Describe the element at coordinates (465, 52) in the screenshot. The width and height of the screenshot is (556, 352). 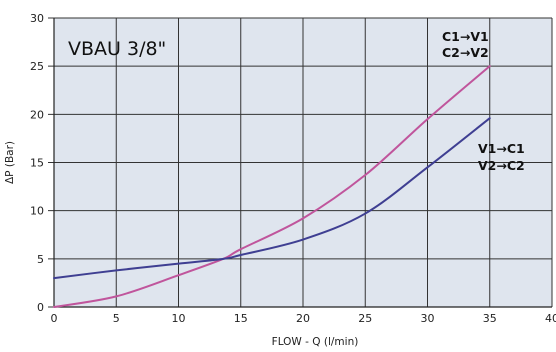
I see `annotation-line: C2→V2` at that location.